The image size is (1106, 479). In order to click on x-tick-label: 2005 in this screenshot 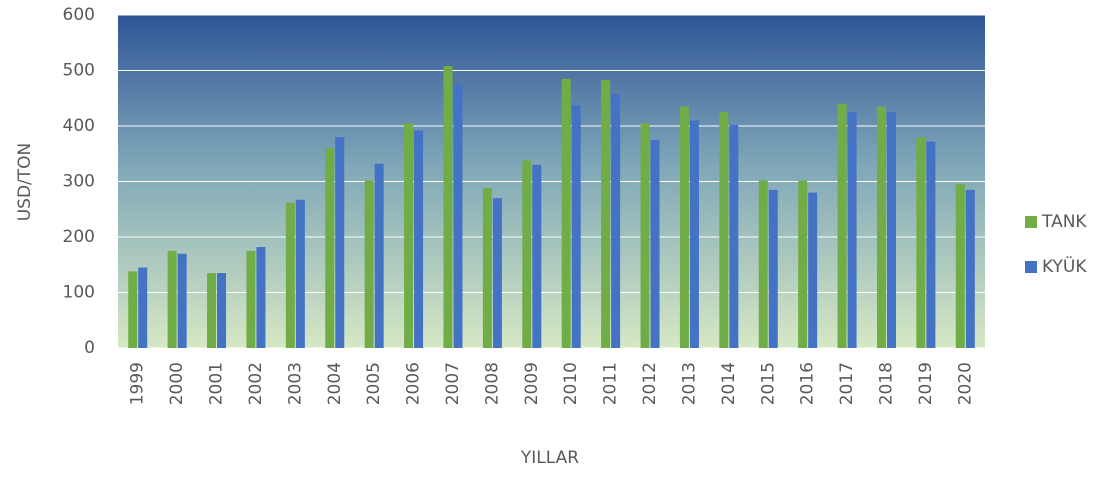, I will do `click(374, 383)`.